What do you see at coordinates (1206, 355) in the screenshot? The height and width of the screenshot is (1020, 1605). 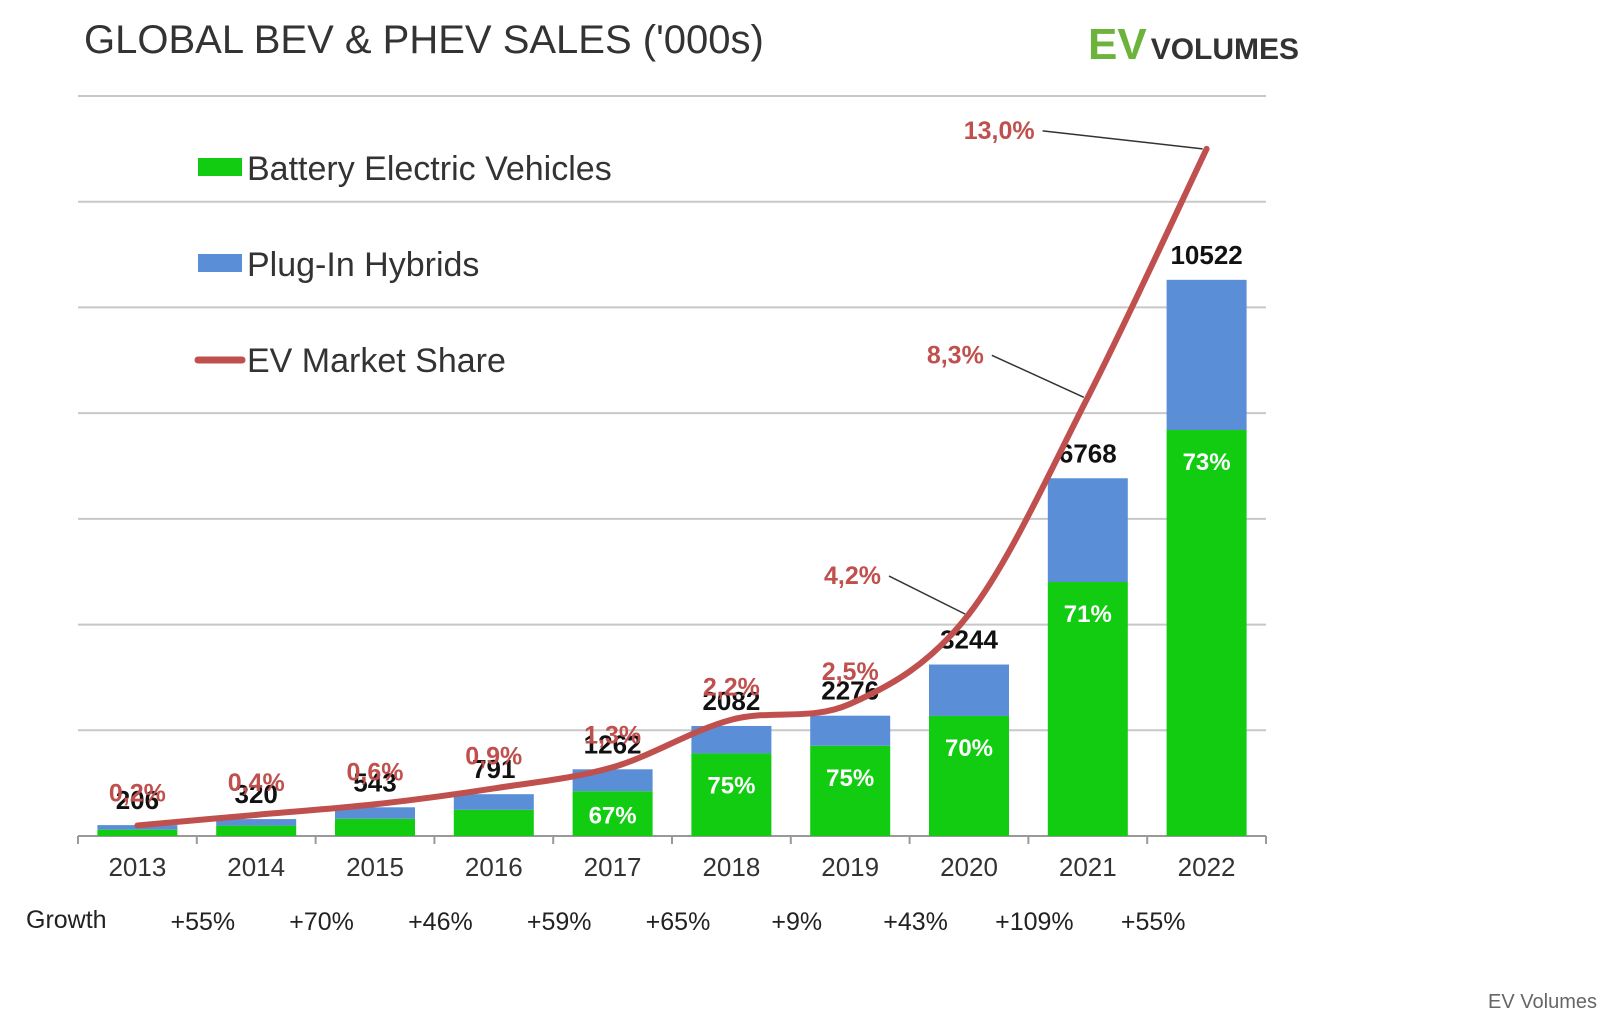 I see `bar-phev-2022` at bounding box center [1206, 355].